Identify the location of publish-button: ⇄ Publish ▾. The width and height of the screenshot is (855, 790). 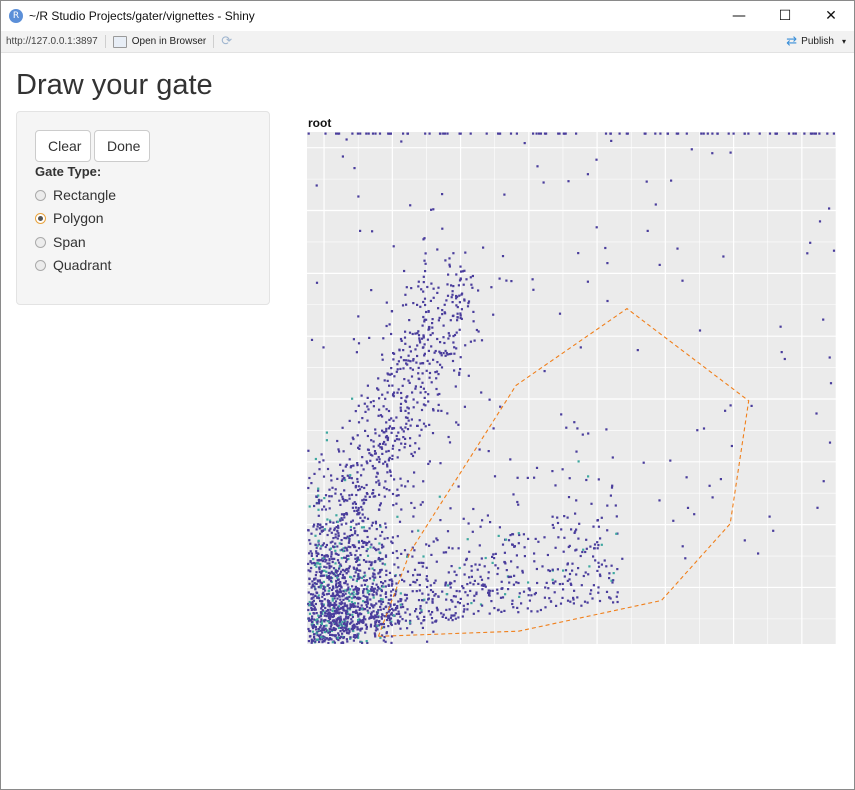
(816, 41).